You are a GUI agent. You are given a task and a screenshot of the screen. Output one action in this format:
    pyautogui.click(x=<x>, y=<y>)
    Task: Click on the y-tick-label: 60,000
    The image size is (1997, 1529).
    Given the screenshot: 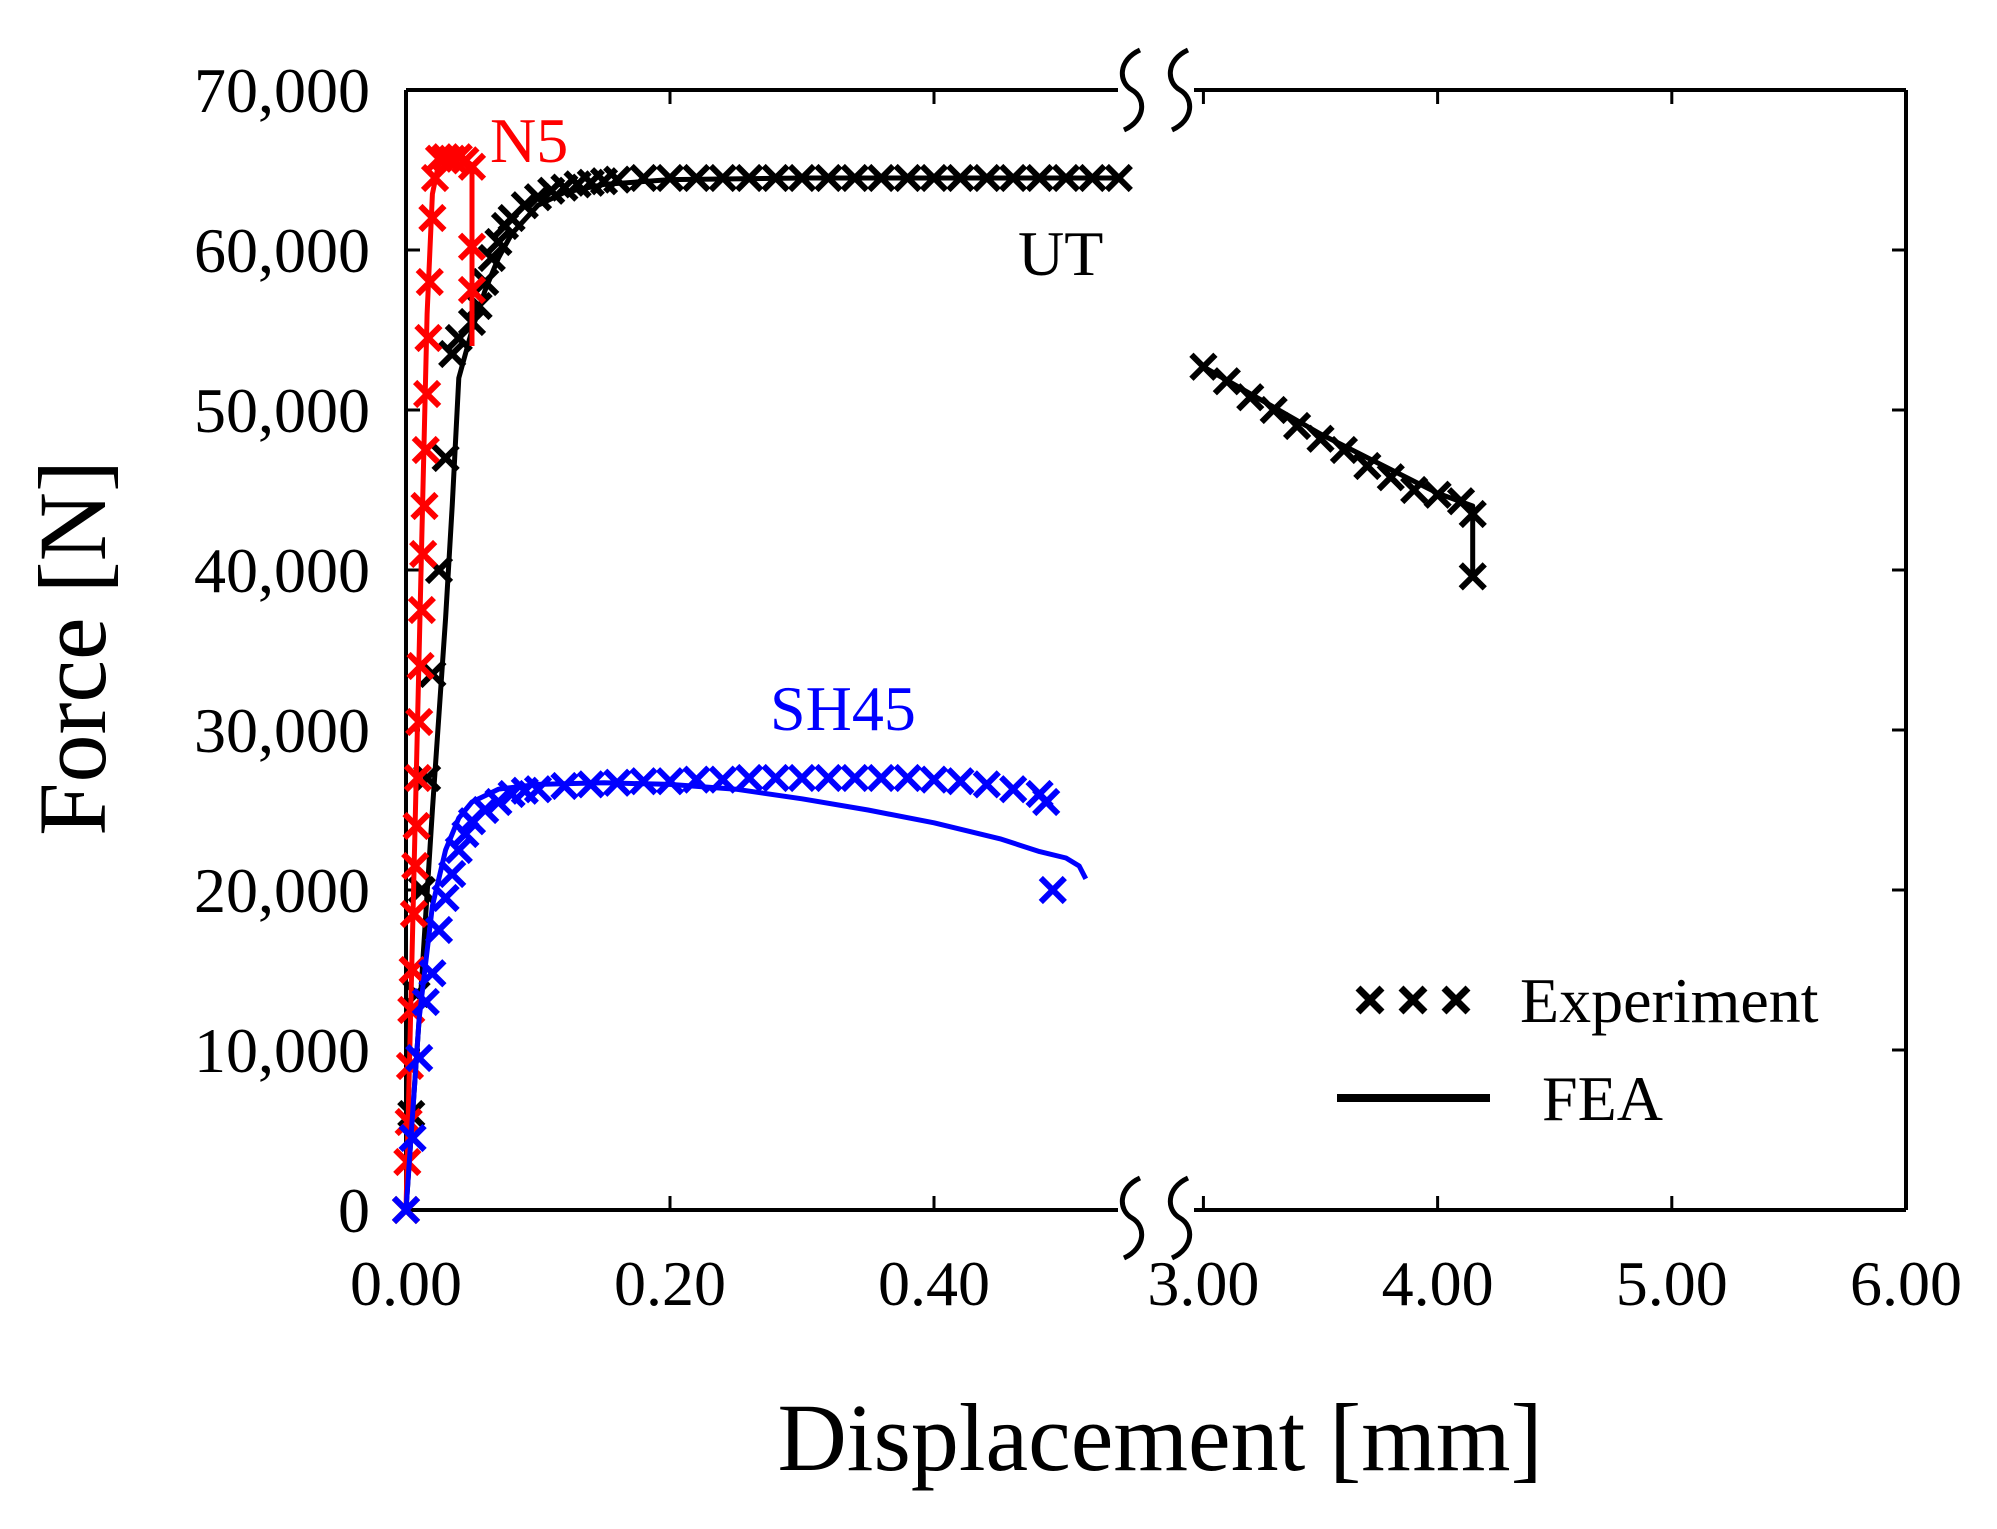 What is the action you would take?
    pyautogui.click(x=282, y=250)
    